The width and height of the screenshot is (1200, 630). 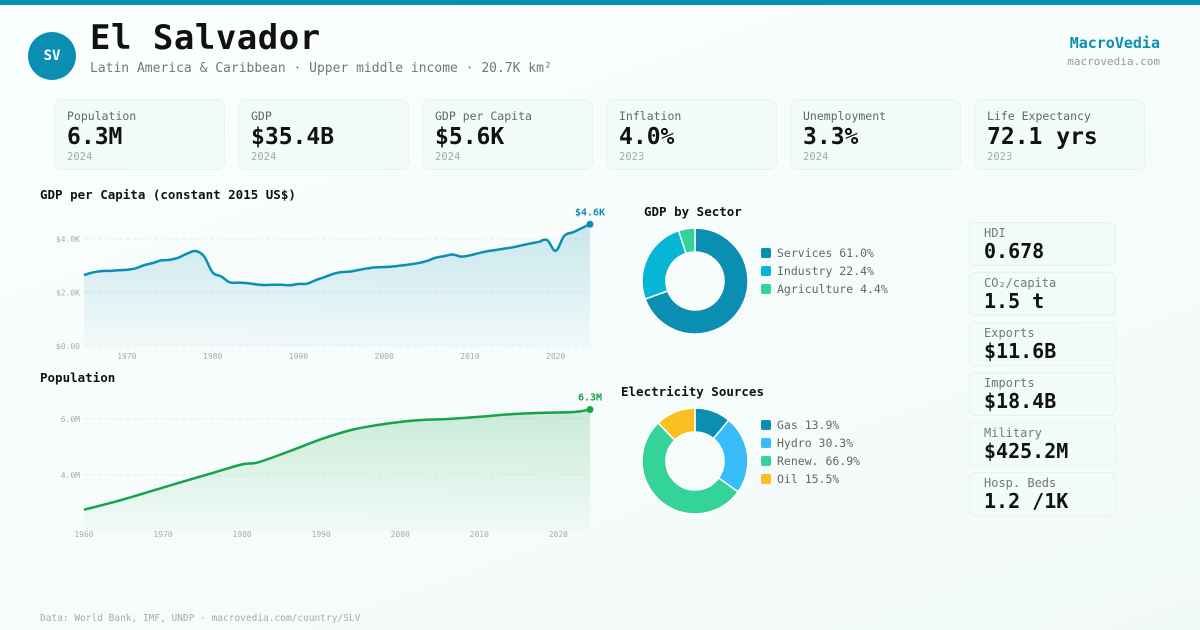 I want to click on legend-label: Industry 22.4%, so click(x=825, y=271).